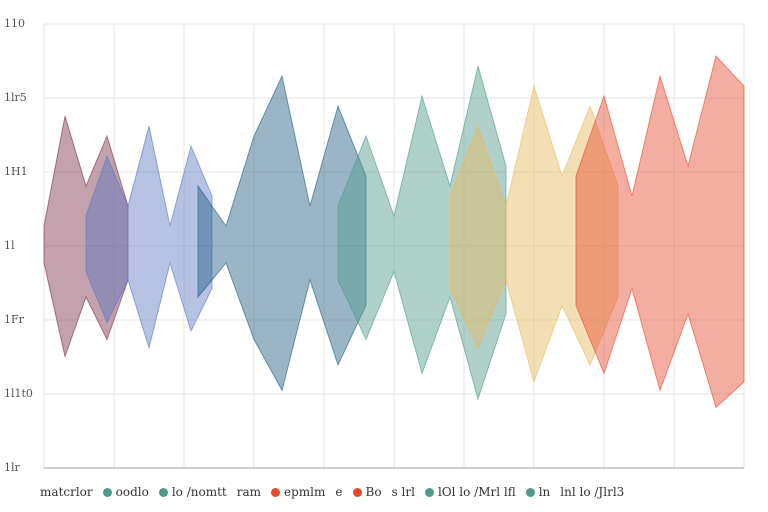  I want to click on legend-label: e, so click(339, 492).